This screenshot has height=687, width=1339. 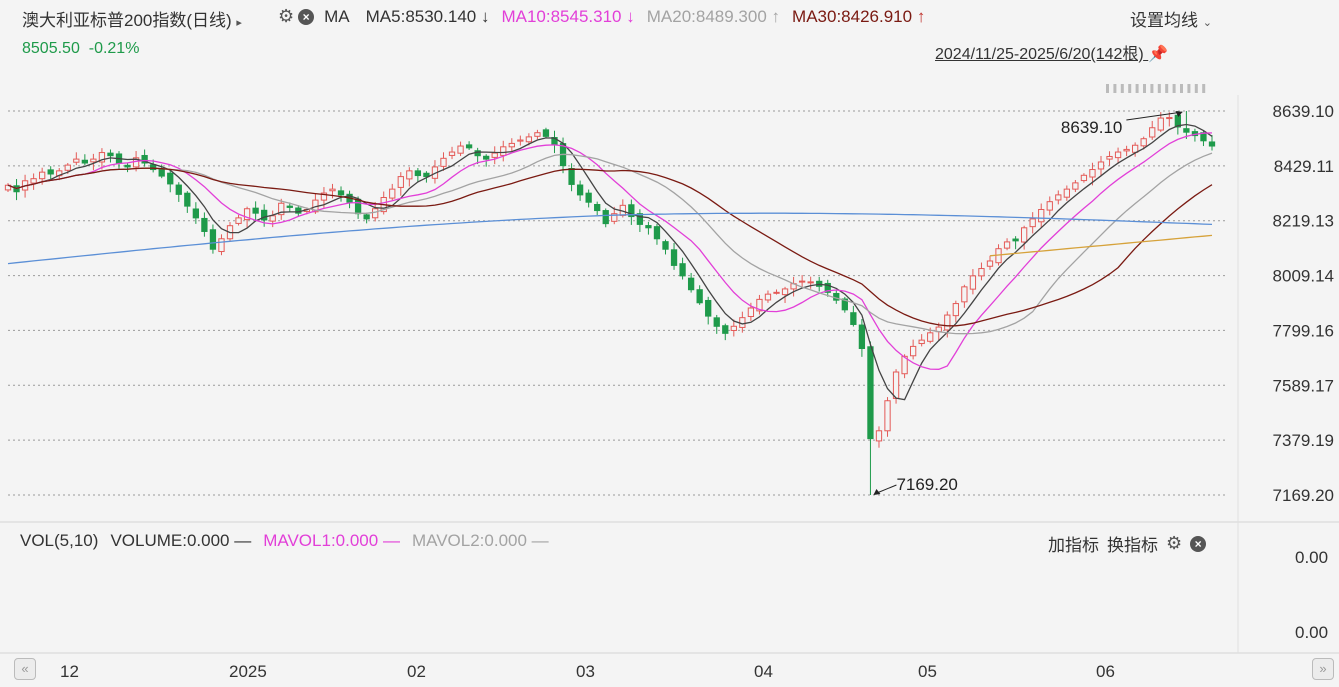 I want to click on volume-value: VOLUME:0.000 —, so click(x=181, y=540).